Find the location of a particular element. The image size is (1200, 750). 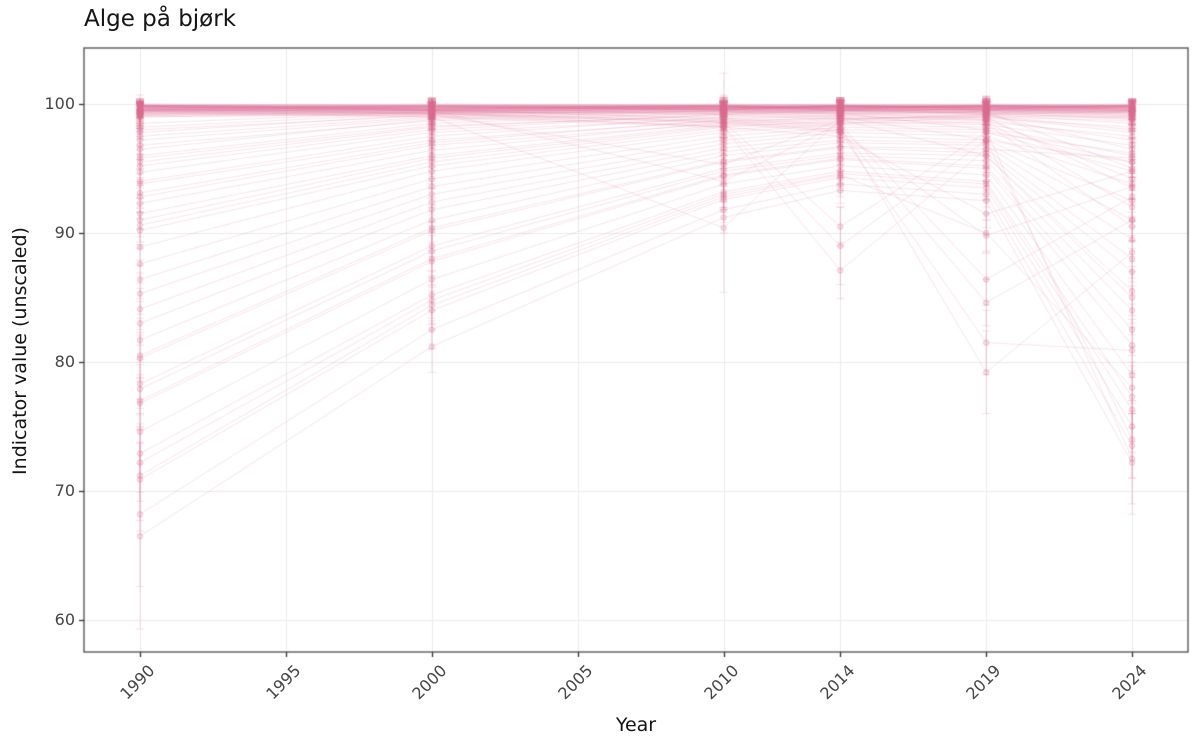

chart-title: Alge på bjørk is located at coordinates (160, 19).